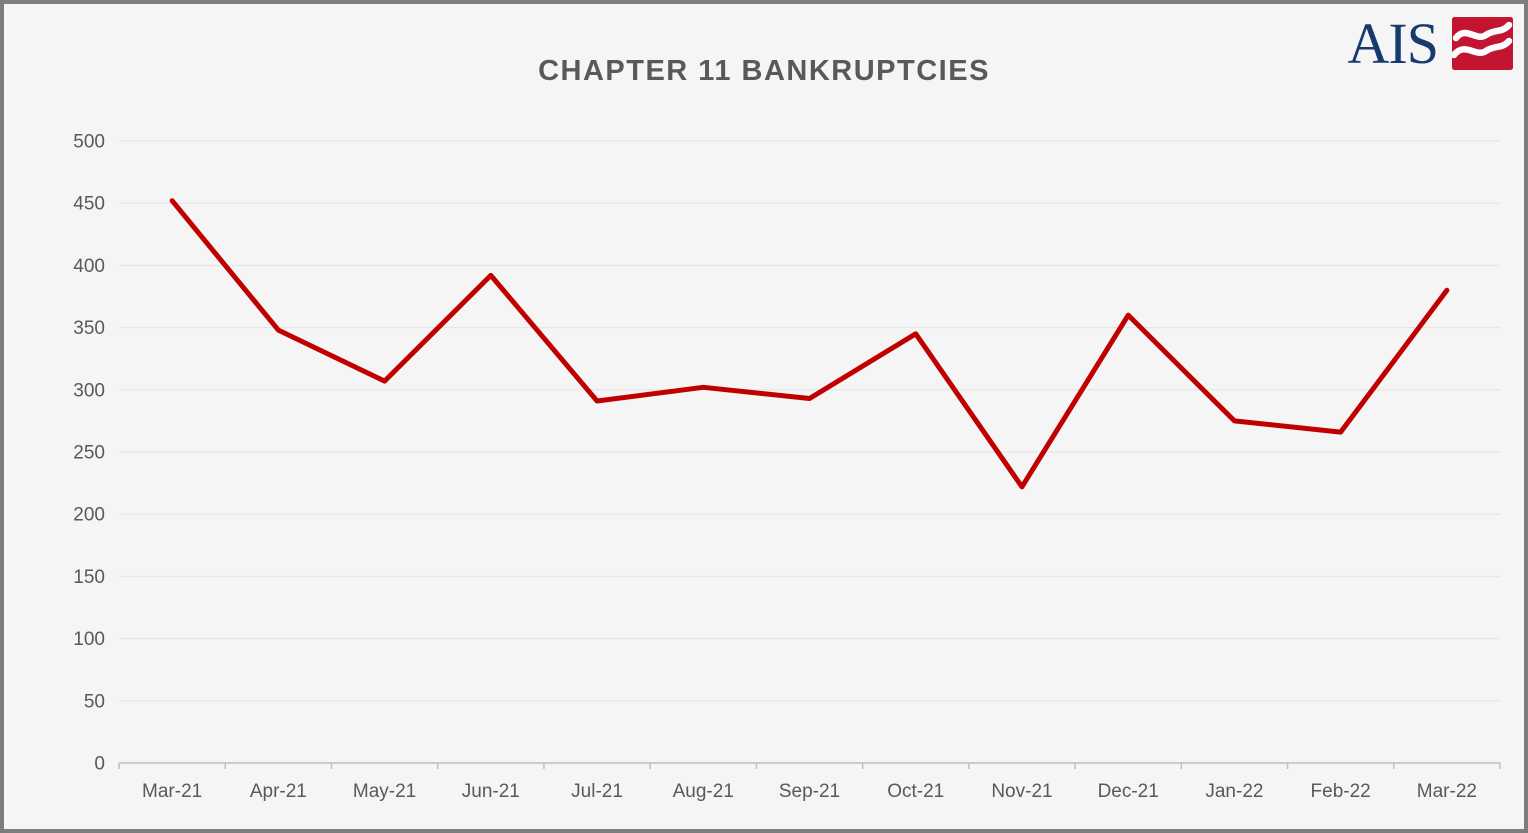  What do you see at coordinates (1021, 791) in the screenshot?
I see `x-tick-label: Nov-21` at bounding box center [1021, 791].